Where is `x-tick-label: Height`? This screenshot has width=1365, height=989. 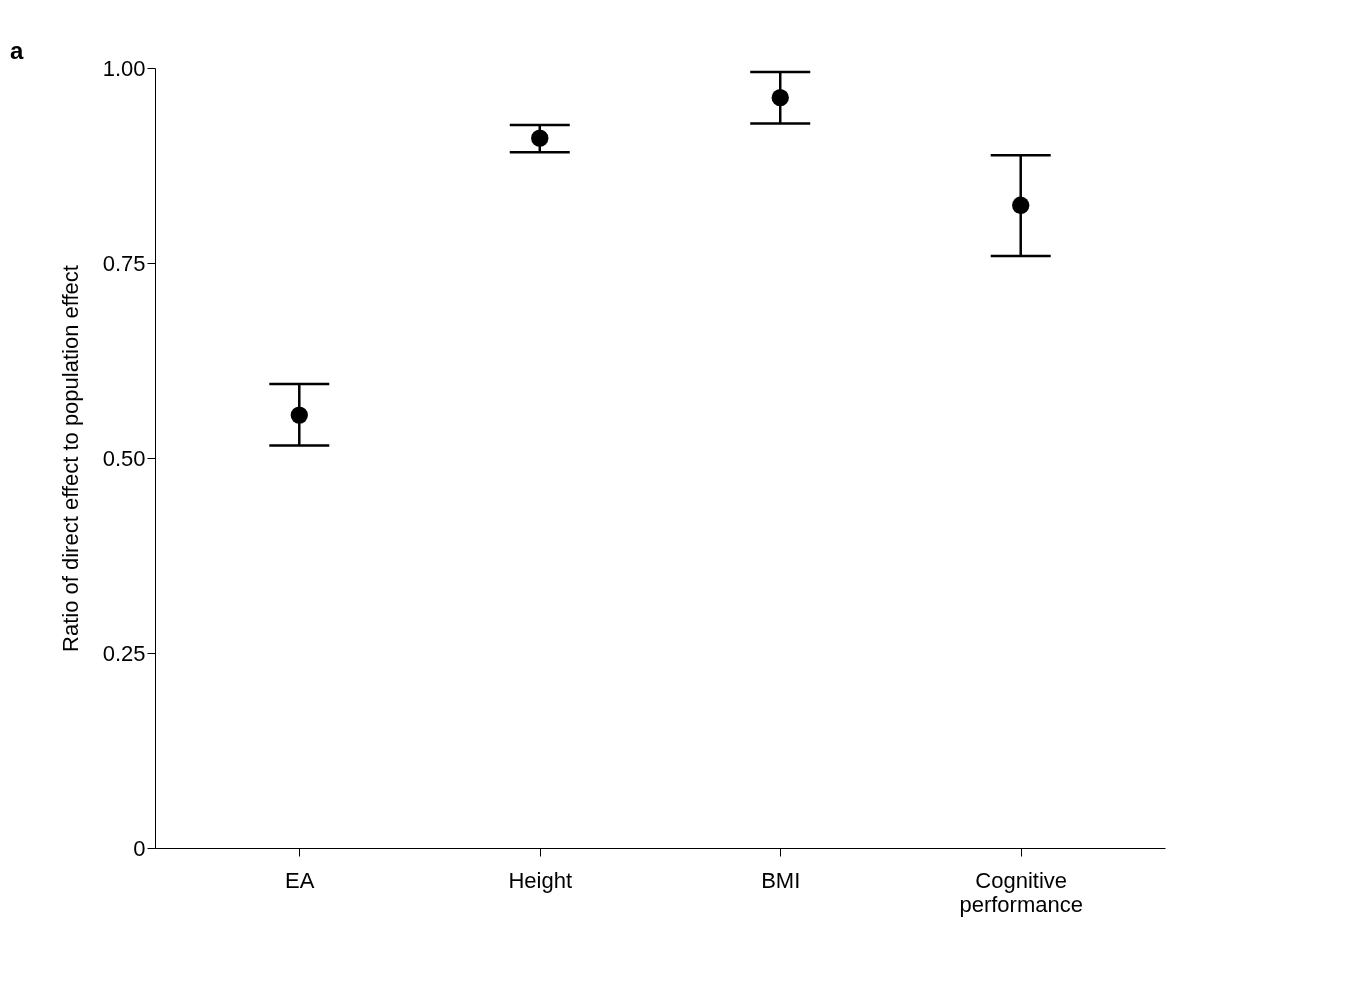 x-tick-label: Height is located at coordinates (540, 880).